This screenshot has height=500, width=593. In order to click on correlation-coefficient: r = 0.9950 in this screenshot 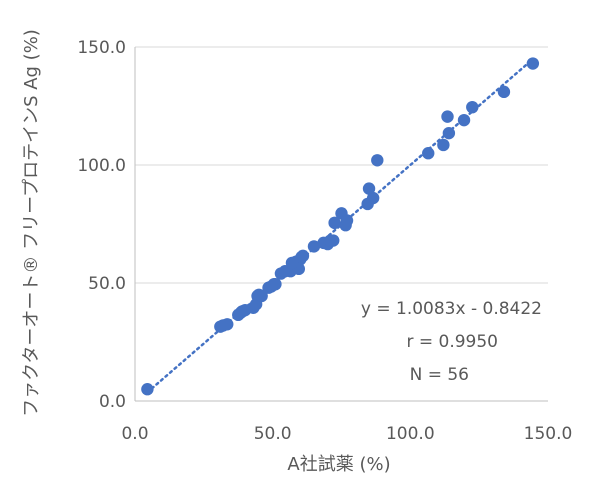, I will do `click(452, 342)`.